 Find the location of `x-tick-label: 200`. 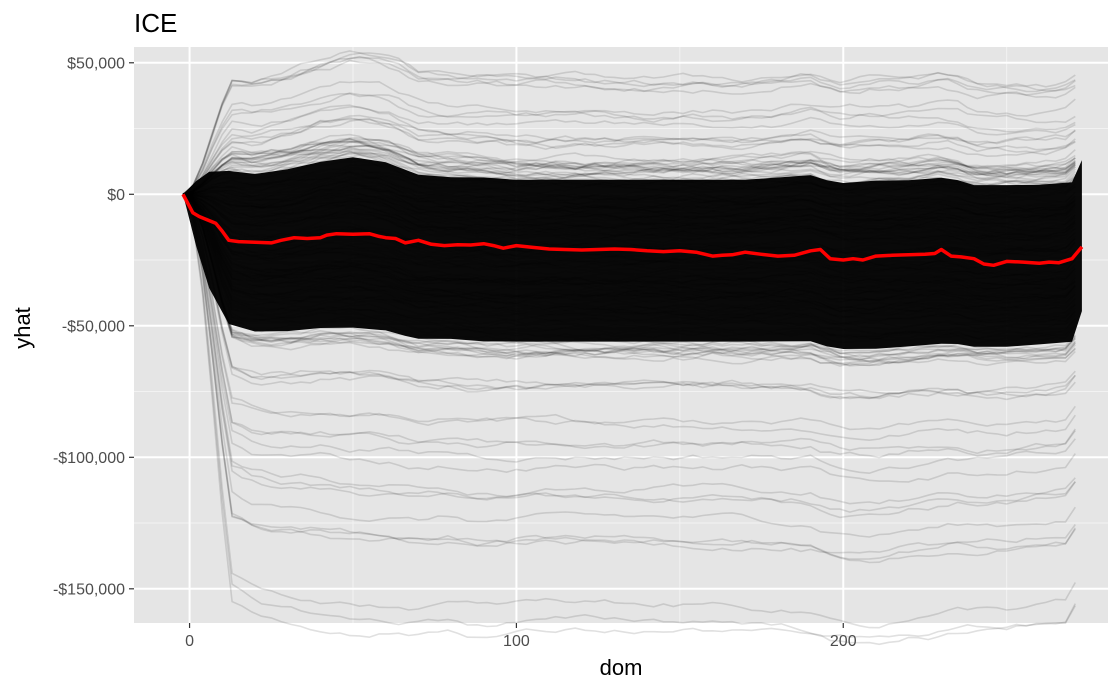

x-tick-label: 200 is located at coordinates (843, 641).